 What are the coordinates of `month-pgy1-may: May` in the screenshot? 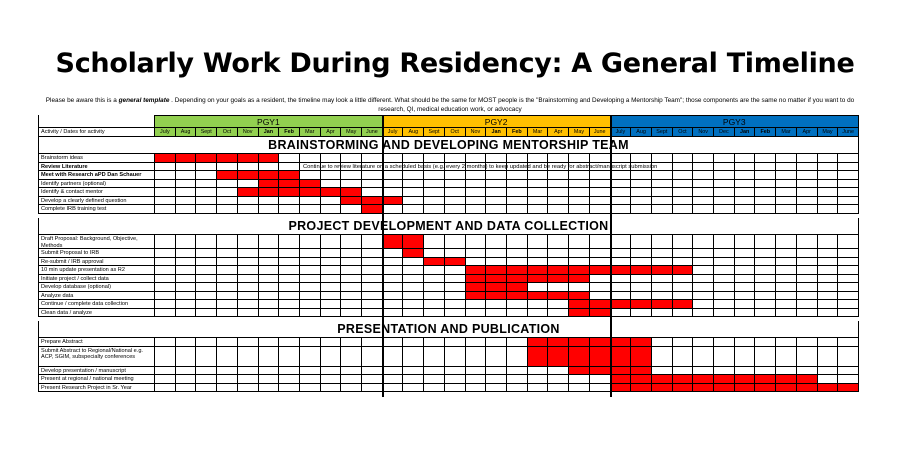 It's located at (352, 132).